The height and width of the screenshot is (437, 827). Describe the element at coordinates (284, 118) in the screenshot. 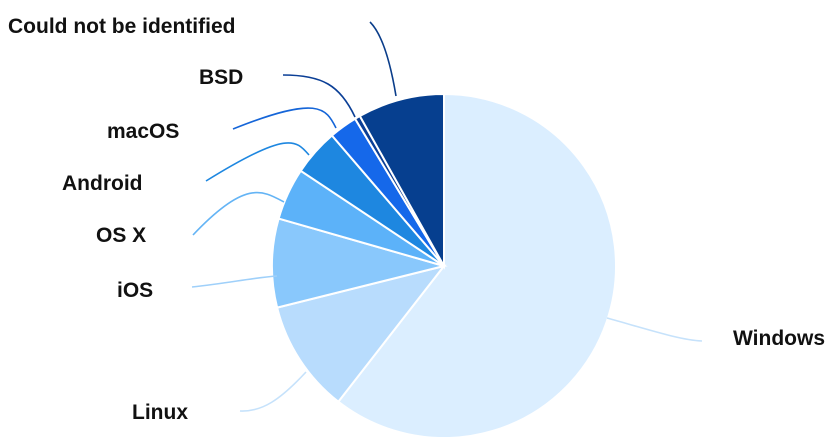

I see `leader-line-macos` at that location.